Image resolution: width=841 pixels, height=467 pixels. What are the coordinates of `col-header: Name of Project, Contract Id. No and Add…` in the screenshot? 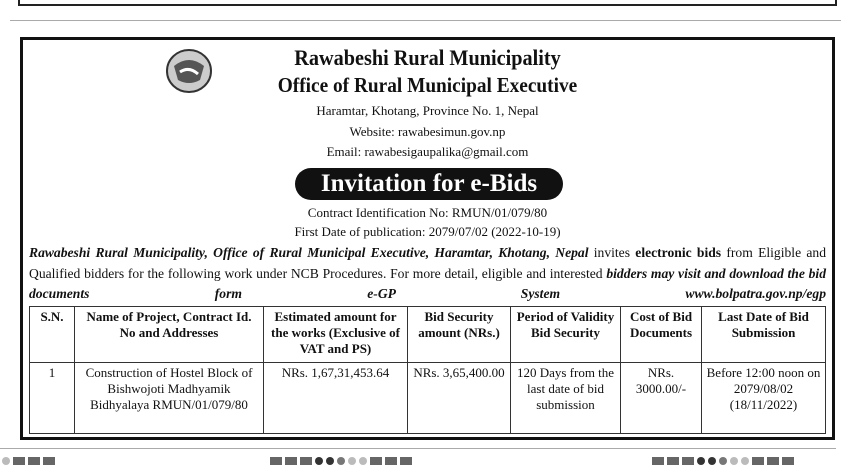 It's located at (169, 334).